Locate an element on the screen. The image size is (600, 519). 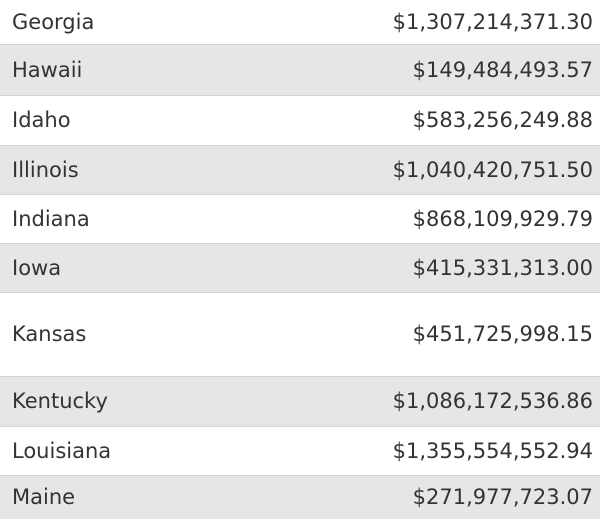
table-row: Iowa $415,331,313.00 is located at coordinates (300, 267).